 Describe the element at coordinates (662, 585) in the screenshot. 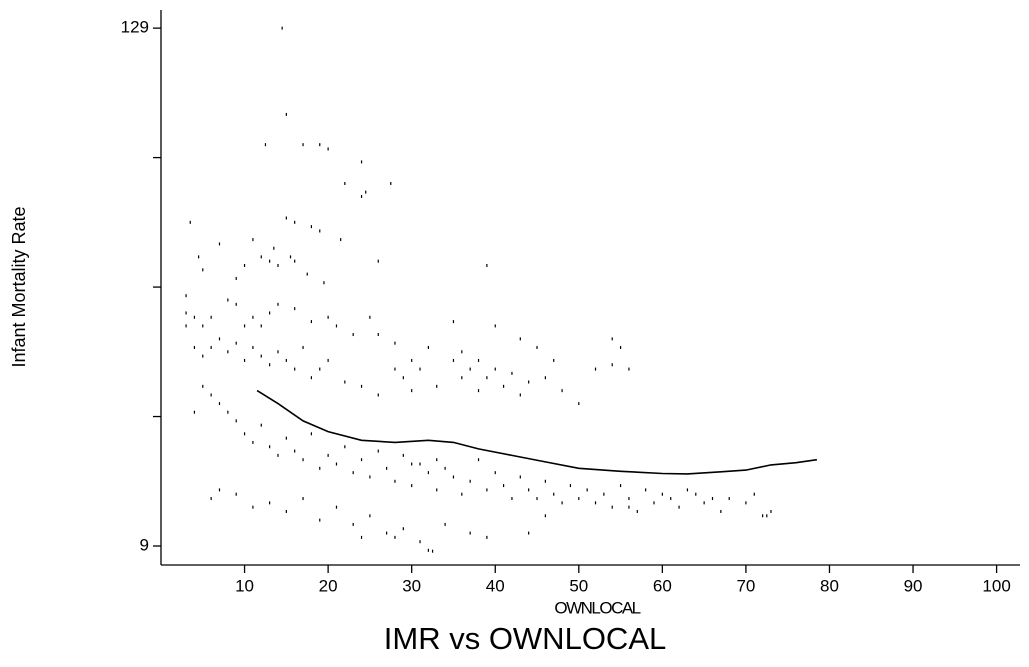

I see `x-tick-label: 60` at that location.